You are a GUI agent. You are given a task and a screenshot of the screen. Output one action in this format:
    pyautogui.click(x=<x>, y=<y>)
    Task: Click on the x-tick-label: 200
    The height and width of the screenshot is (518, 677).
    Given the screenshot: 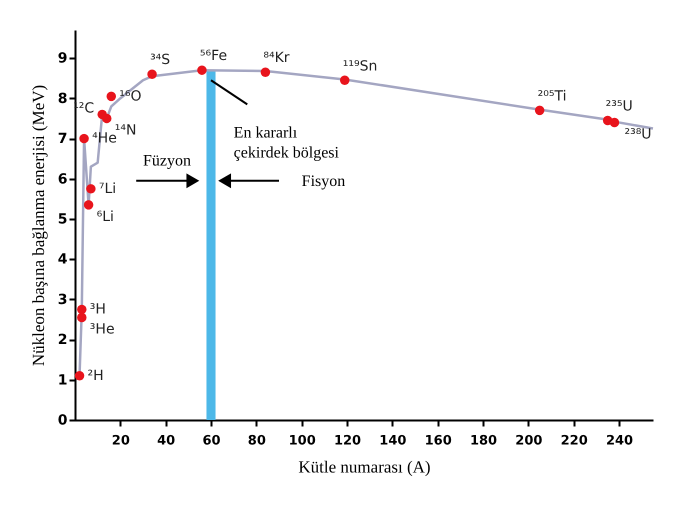 What is the action you would take?
    pyautogui.click(x=528, y=441)
    